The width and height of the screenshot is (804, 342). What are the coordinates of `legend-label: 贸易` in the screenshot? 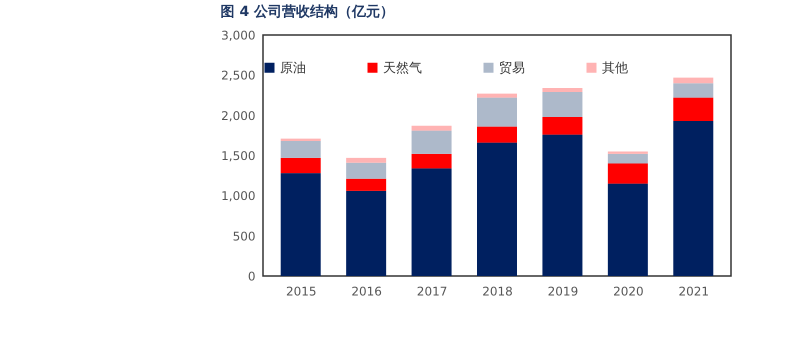 It's located at (512, 68).